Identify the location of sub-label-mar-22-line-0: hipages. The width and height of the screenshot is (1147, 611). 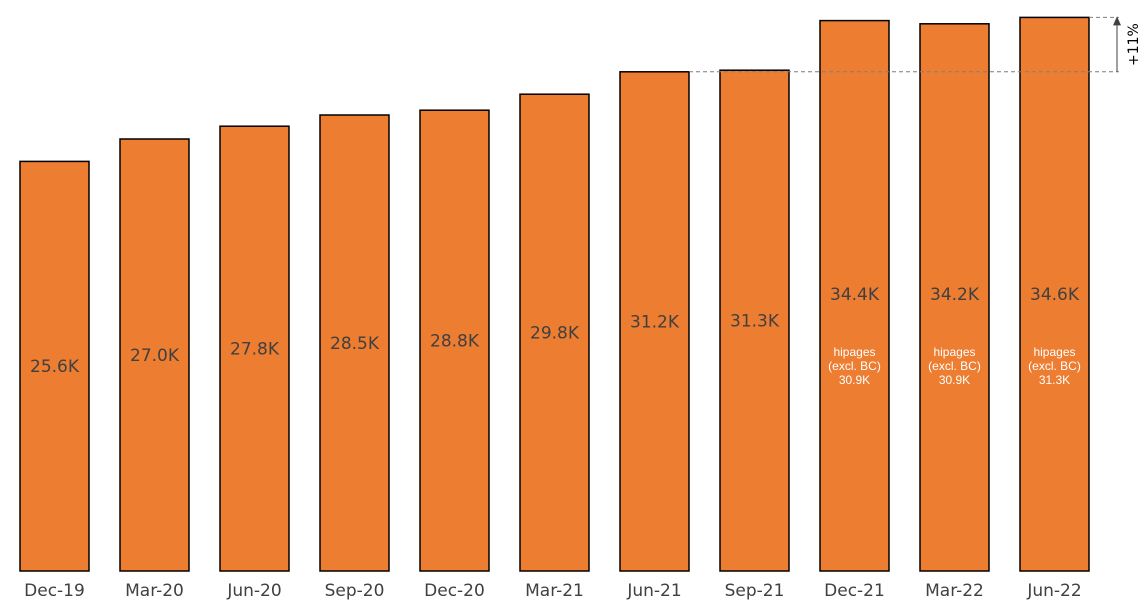
(954, 352).